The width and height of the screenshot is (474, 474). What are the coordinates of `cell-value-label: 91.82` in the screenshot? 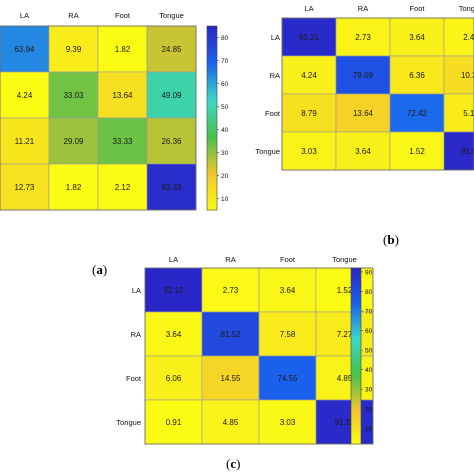 It's located at (467, 151).